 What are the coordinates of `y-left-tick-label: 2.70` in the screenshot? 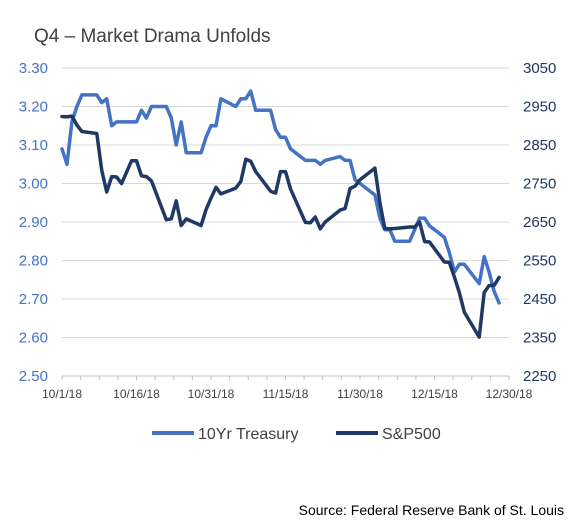 It's located at (33, 299).